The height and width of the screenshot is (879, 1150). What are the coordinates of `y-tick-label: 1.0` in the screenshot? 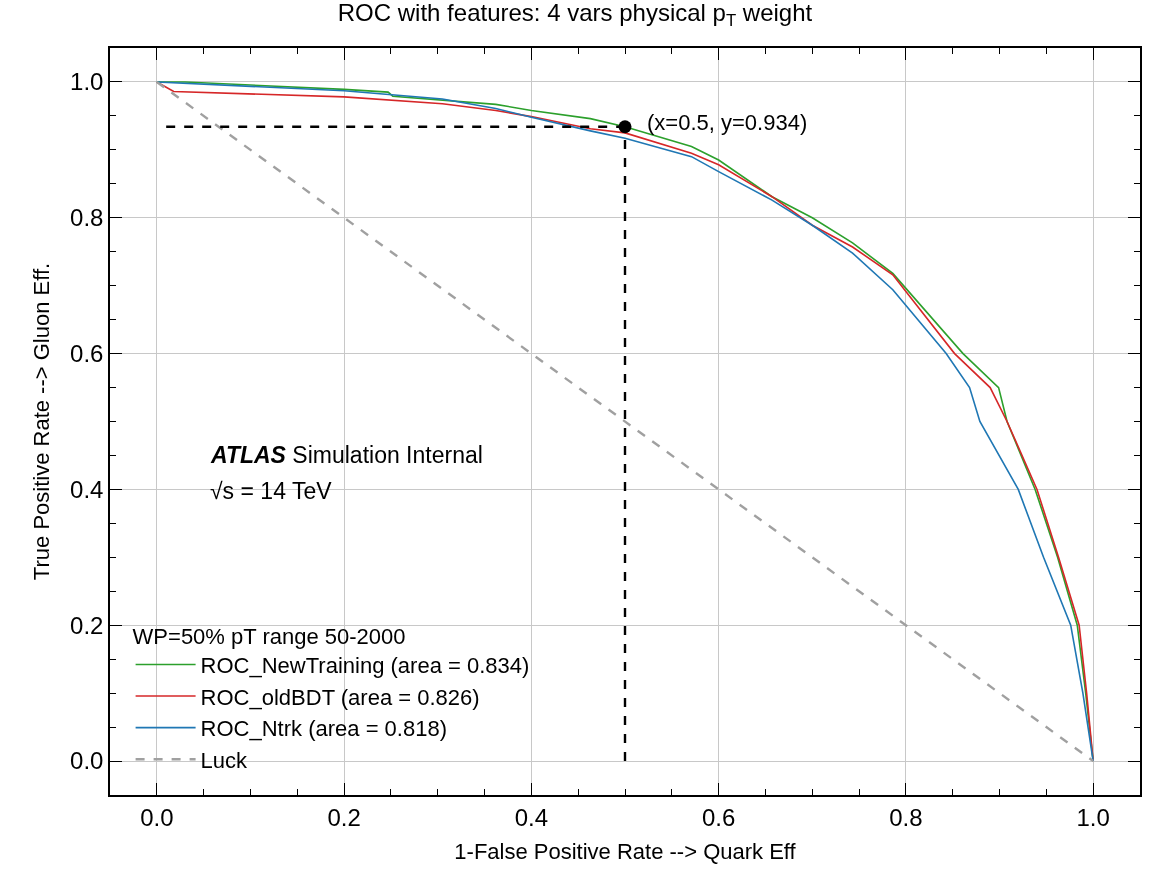 It's located at (87, 82).